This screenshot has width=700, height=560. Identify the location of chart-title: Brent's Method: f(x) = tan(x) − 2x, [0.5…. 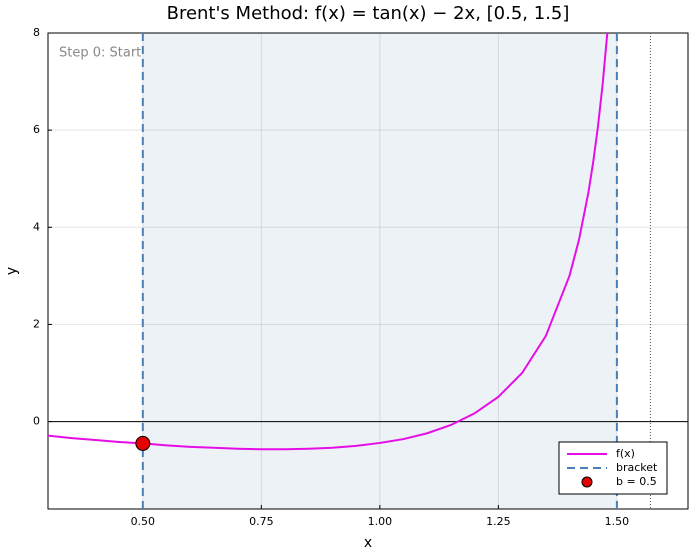
(368, 13).